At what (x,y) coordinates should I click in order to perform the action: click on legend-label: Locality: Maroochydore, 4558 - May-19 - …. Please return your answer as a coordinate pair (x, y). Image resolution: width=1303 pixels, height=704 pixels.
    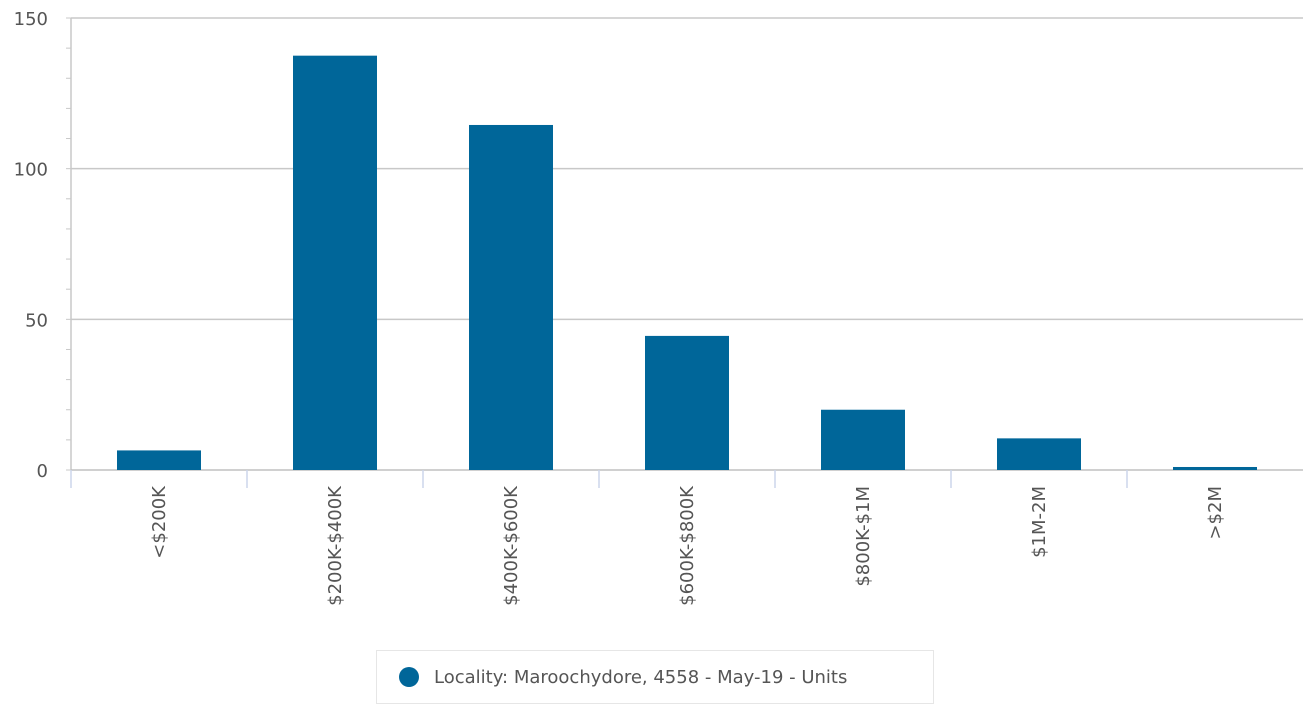
    Looking at the image, I should click on (641, 677).